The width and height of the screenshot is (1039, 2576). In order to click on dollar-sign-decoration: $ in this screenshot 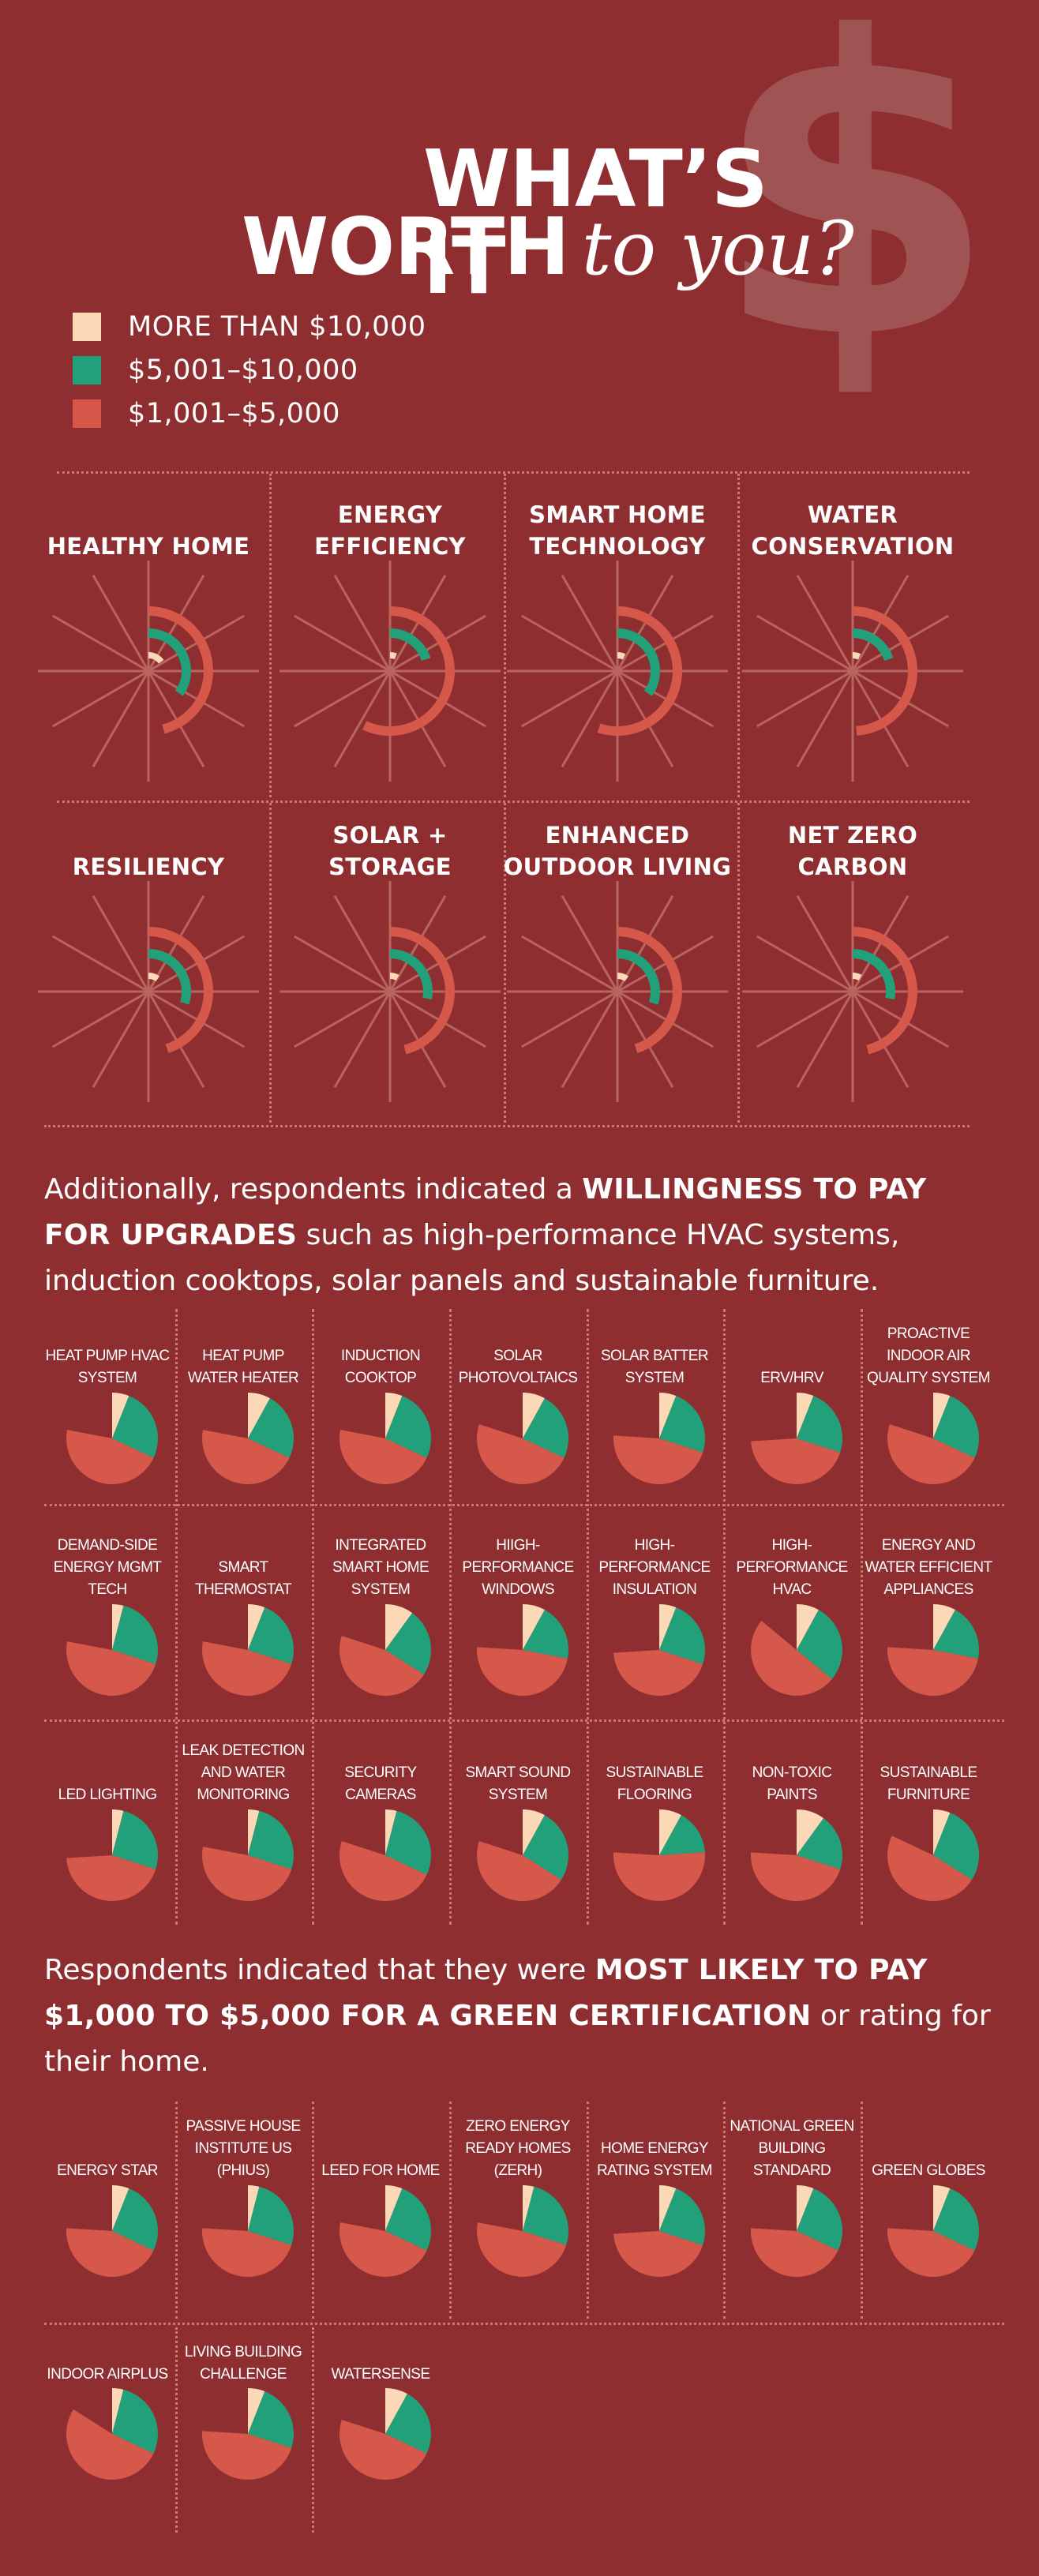, I will do `click(855, 214)`.